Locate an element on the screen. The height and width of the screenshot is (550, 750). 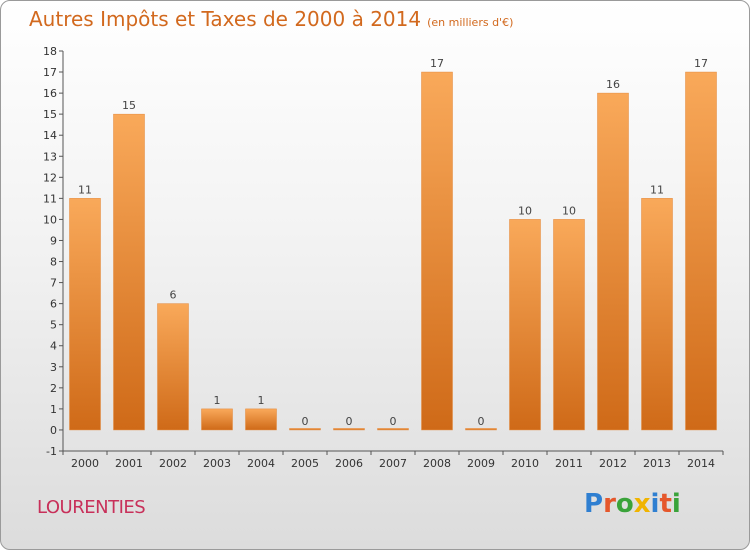
y-tick-label: 0 is located at coordinates (53, 430).